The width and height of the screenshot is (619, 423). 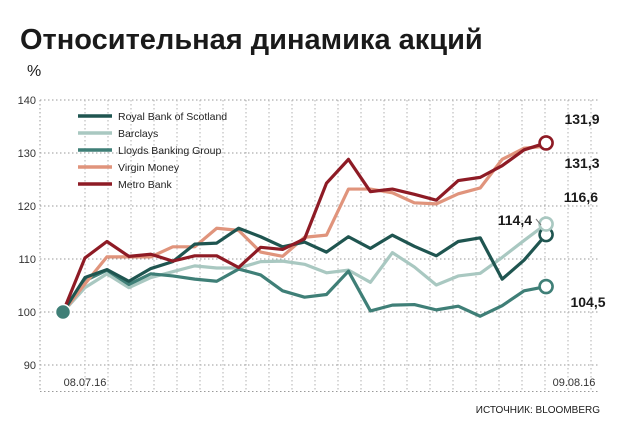 I want to click on end-label-3: 131,3, so click(x=581, y=163).